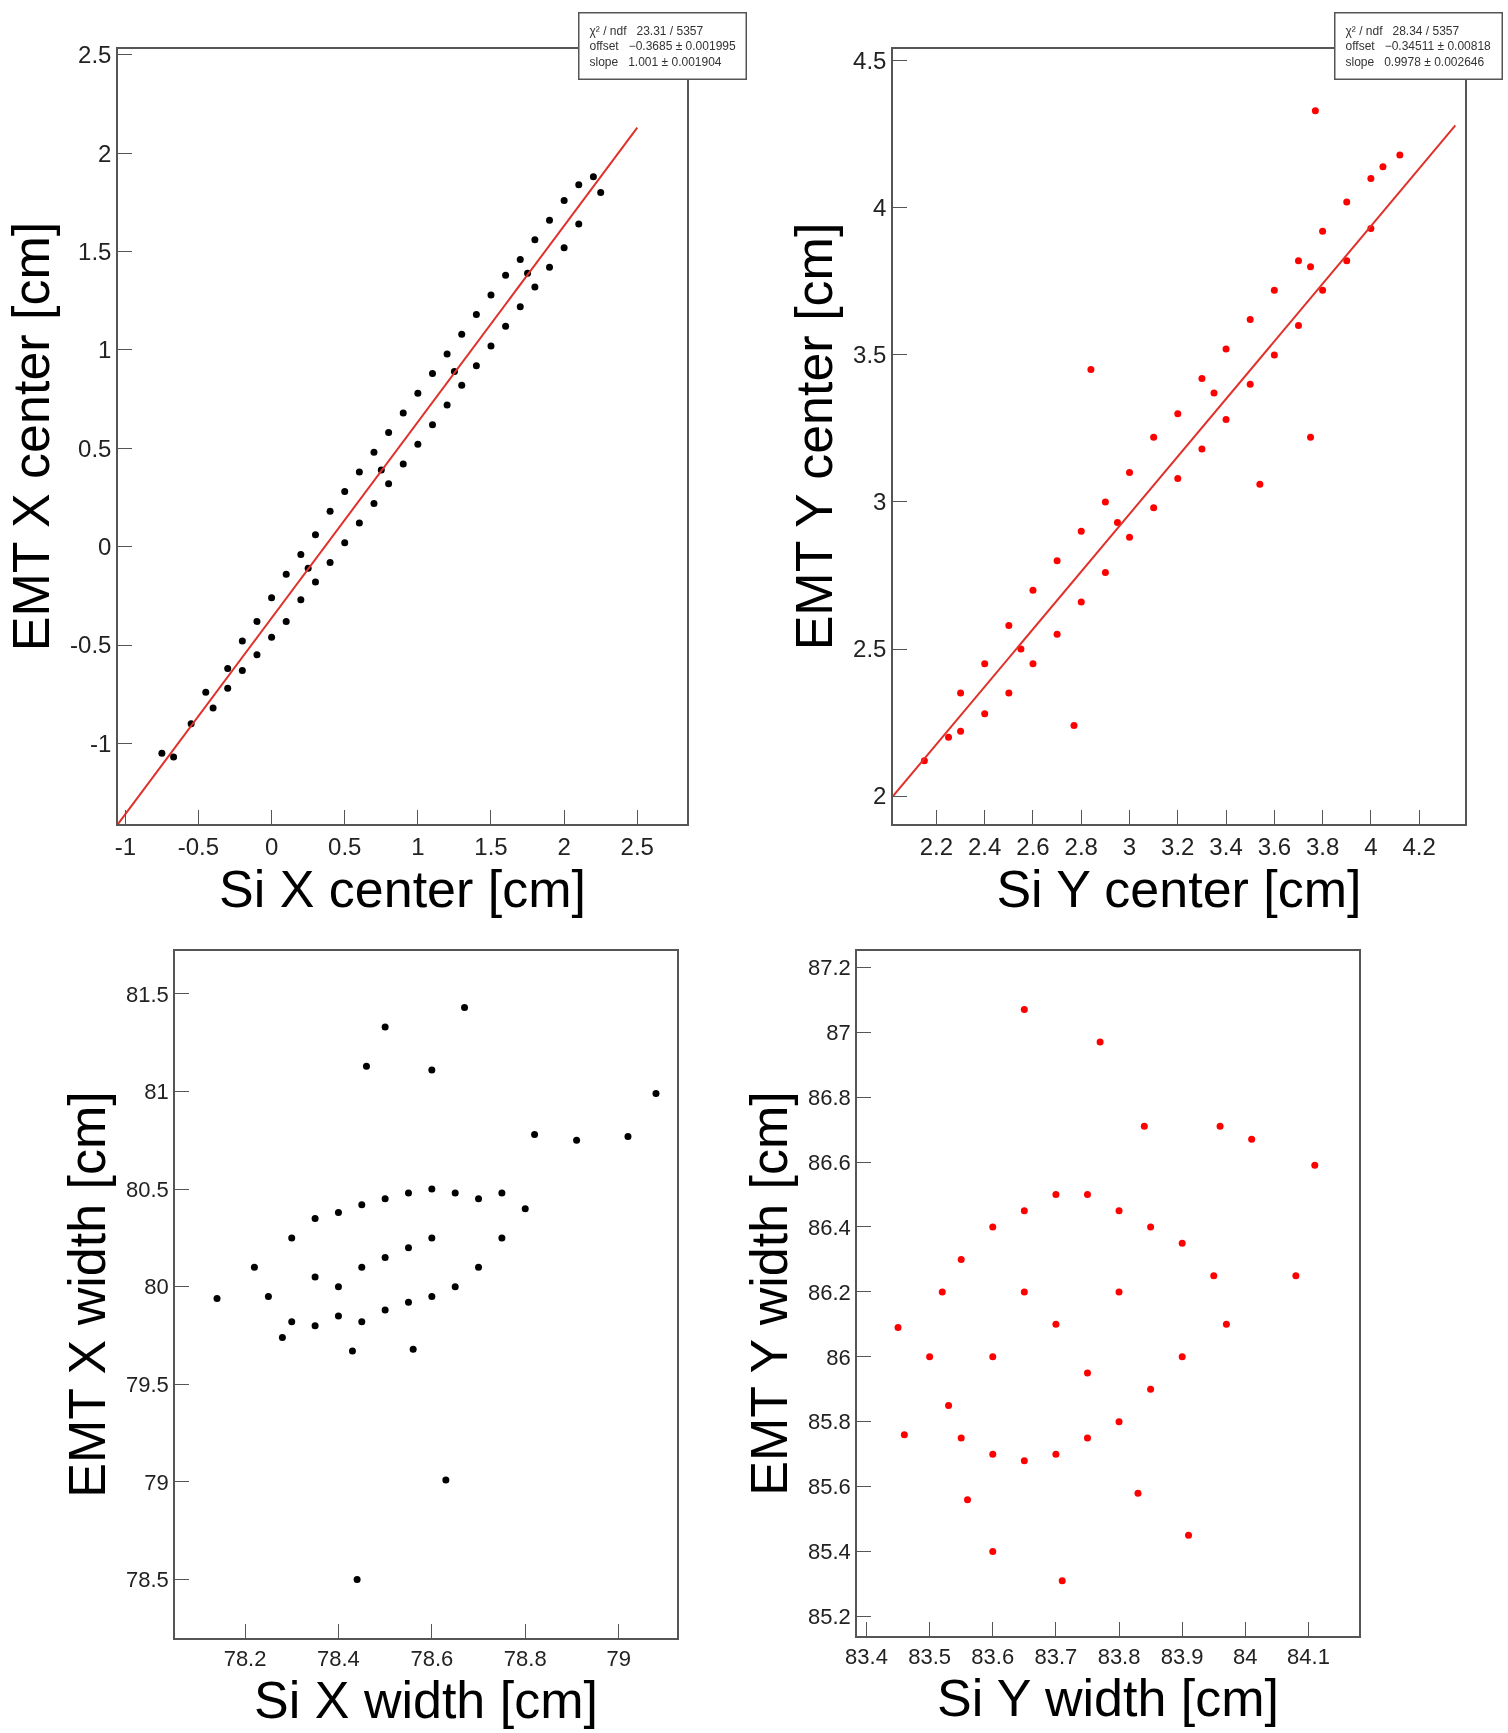  What do you see at coordinates (402, 888) in the screenshot?
I see `x-axis-title: Si X center [cm]` at bounding box center [402, 888].